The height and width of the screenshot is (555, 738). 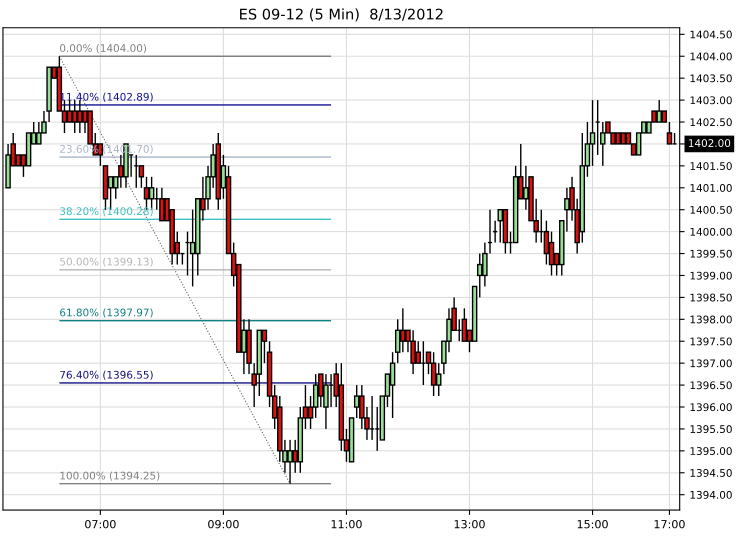 I want to click on ref-line-label: 100.00% (1394.25), so click(x=110, y=476).